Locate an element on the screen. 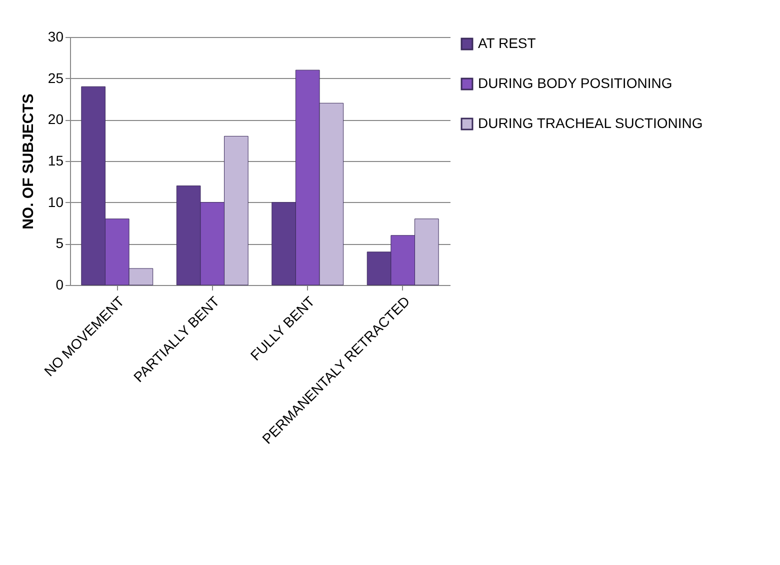  y-tick-label: 10 is located at coordinates (56, 202).